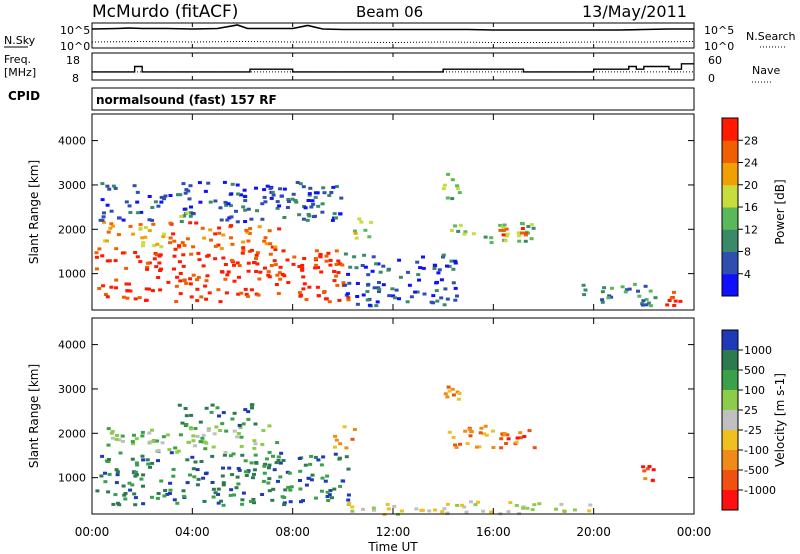 This screenshot has height=554, width=800. What do you see at coordinates (593, 532) in the screenshot?
I see `x-tick-label: 20:00` at bounding box center [593, 532].